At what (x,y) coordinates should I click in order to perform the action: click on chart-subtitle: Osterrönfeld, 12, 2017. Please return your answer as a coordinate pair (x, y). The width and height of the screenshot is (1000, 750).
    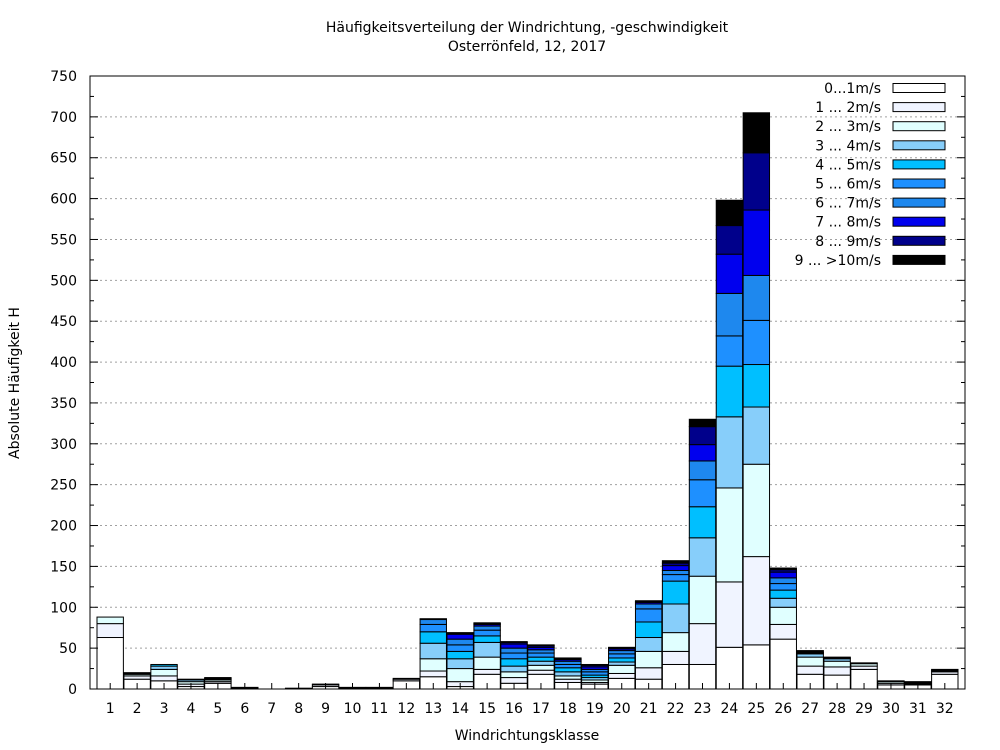
    Looking at the image, I should click on (527, 47).